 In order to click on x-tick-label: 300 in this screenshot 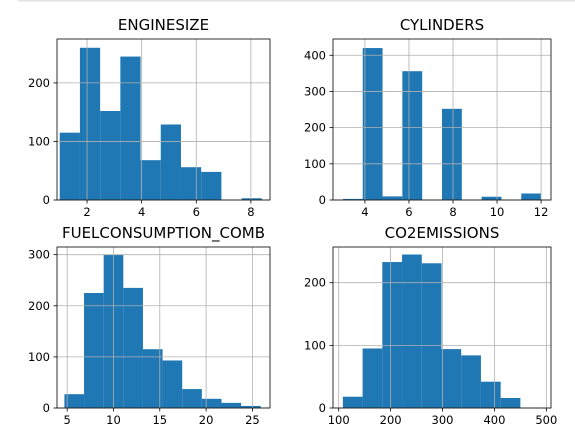, I will do `click(443, 420)`.